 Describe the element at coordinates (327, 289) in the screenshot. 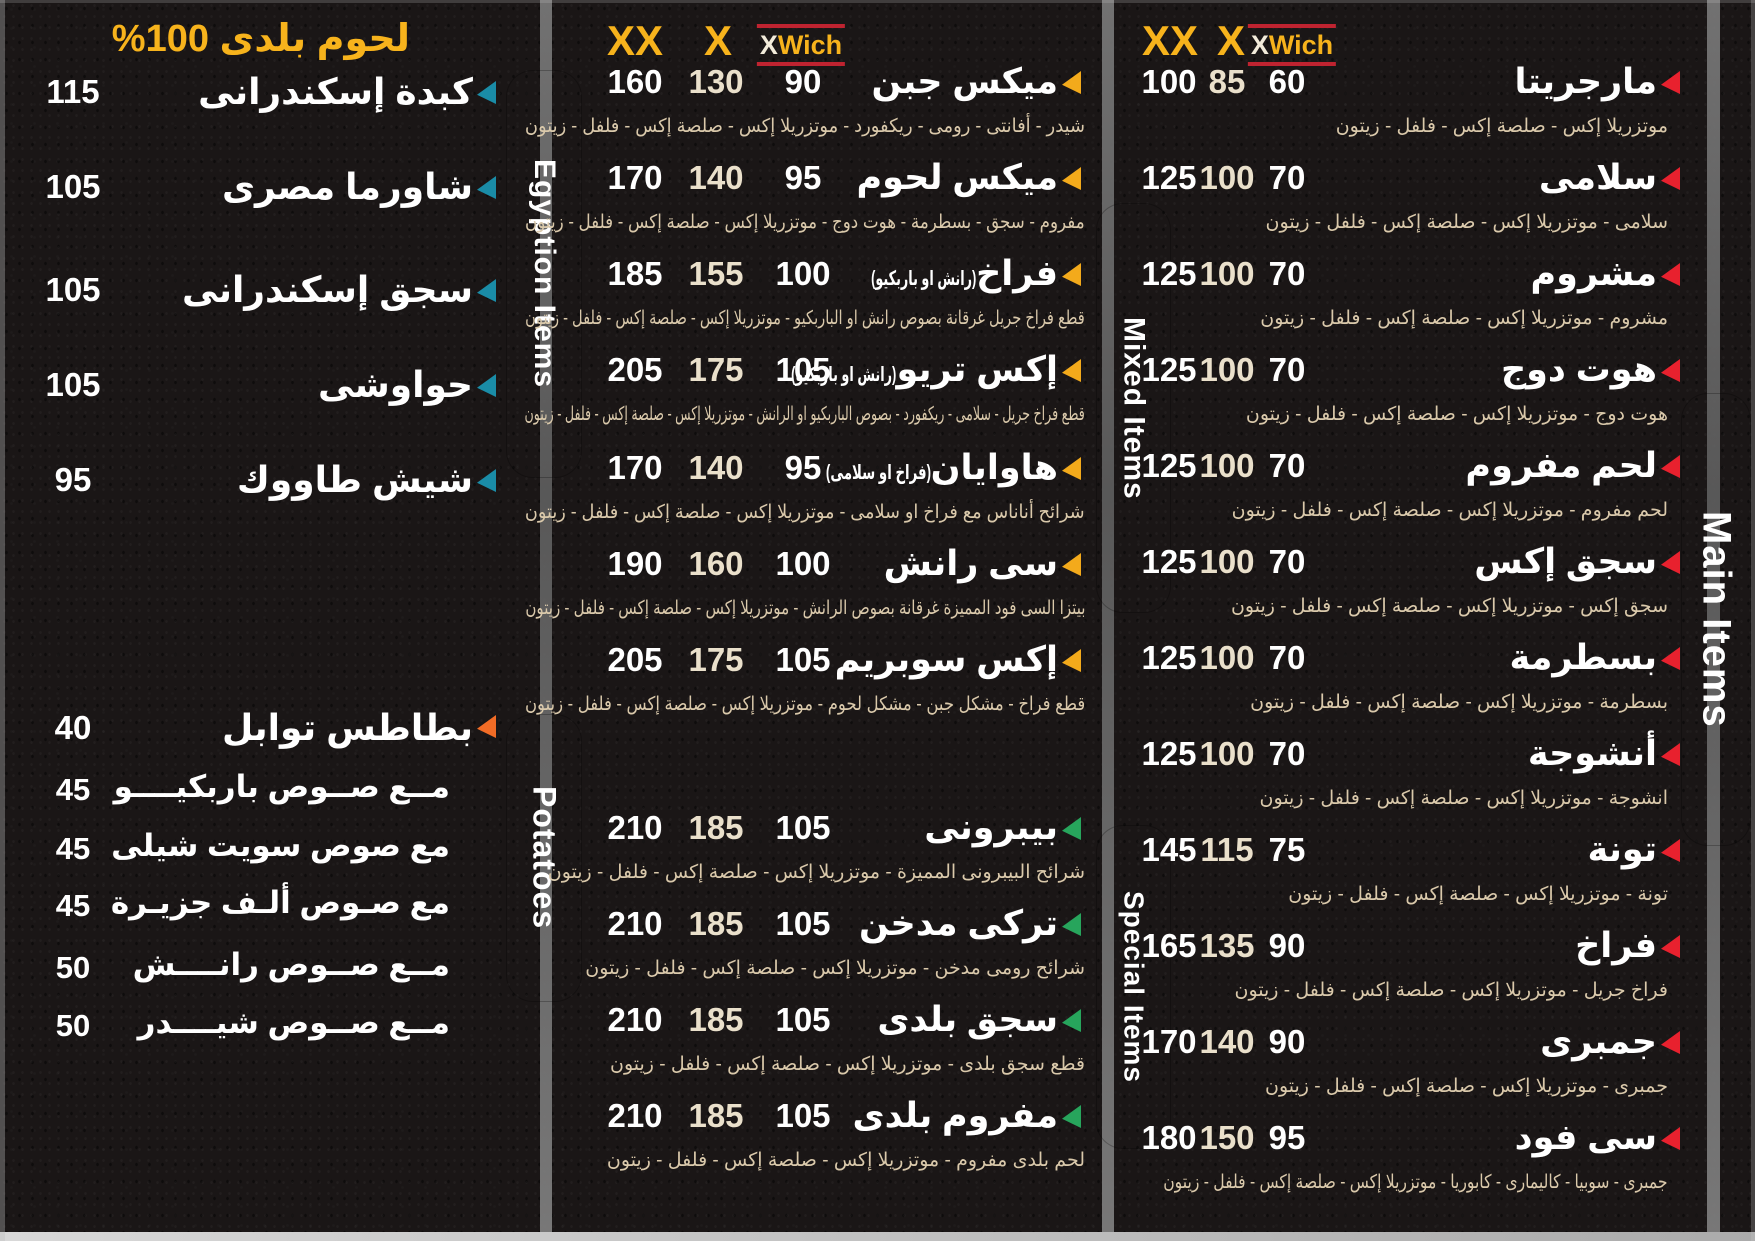

I see `item-name: سجق إسكندرانى` at that location.